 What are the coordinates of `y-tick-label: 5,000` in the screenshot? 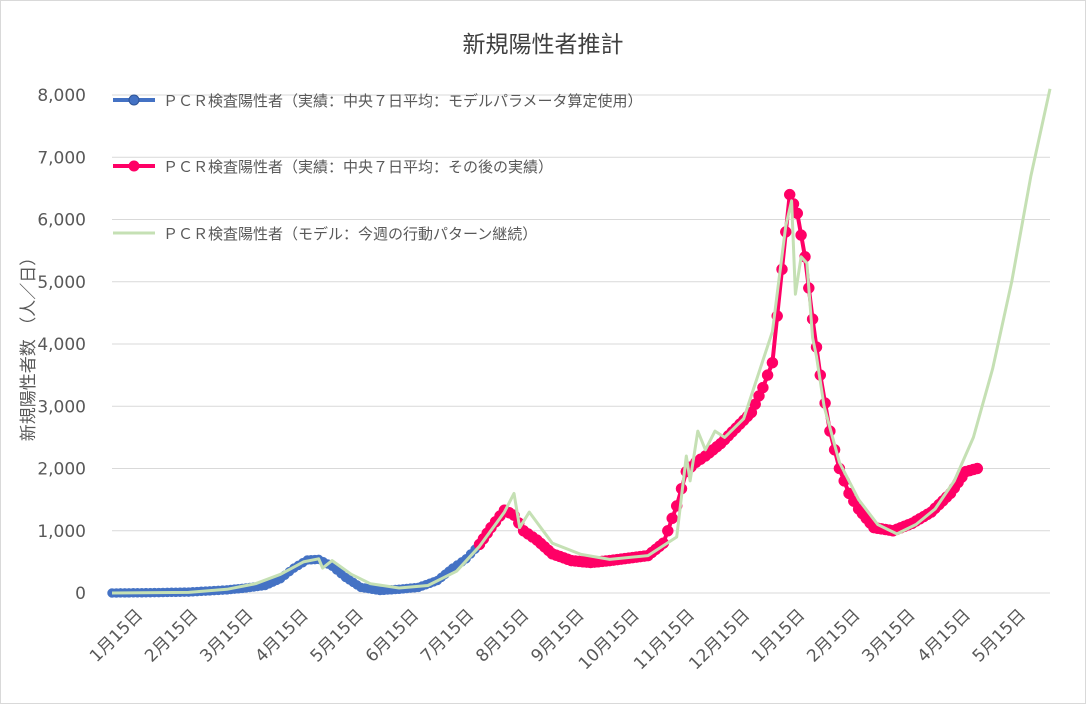 It's located at (61, 283).